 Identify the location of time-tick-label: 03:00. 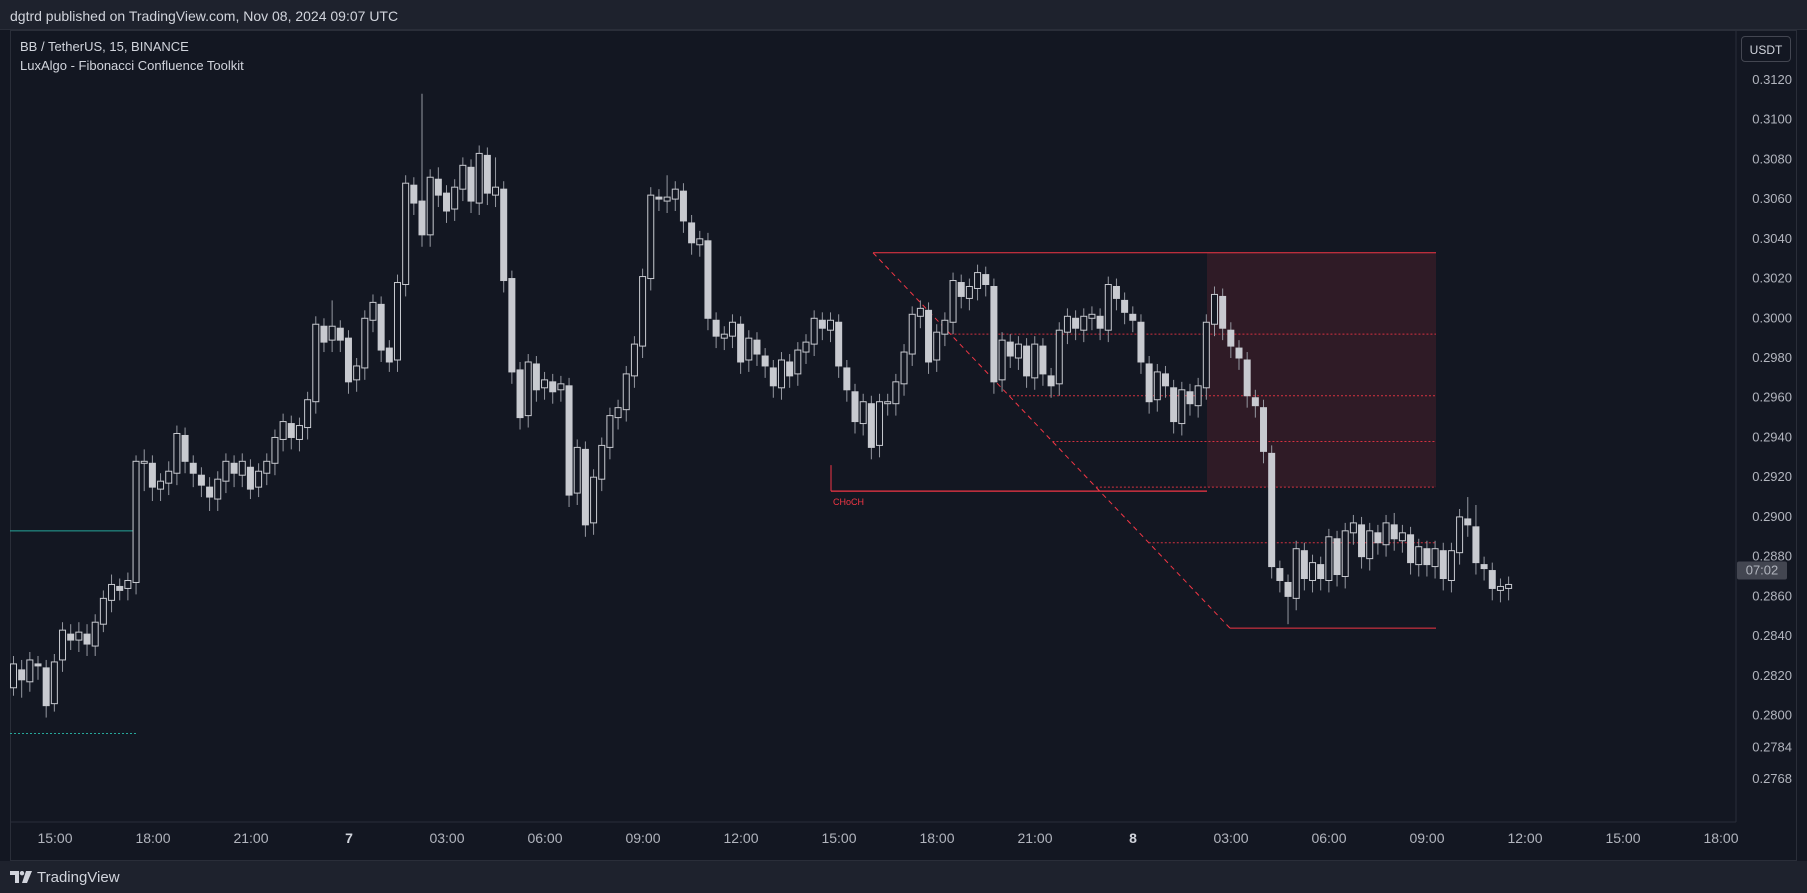
(446, 838).